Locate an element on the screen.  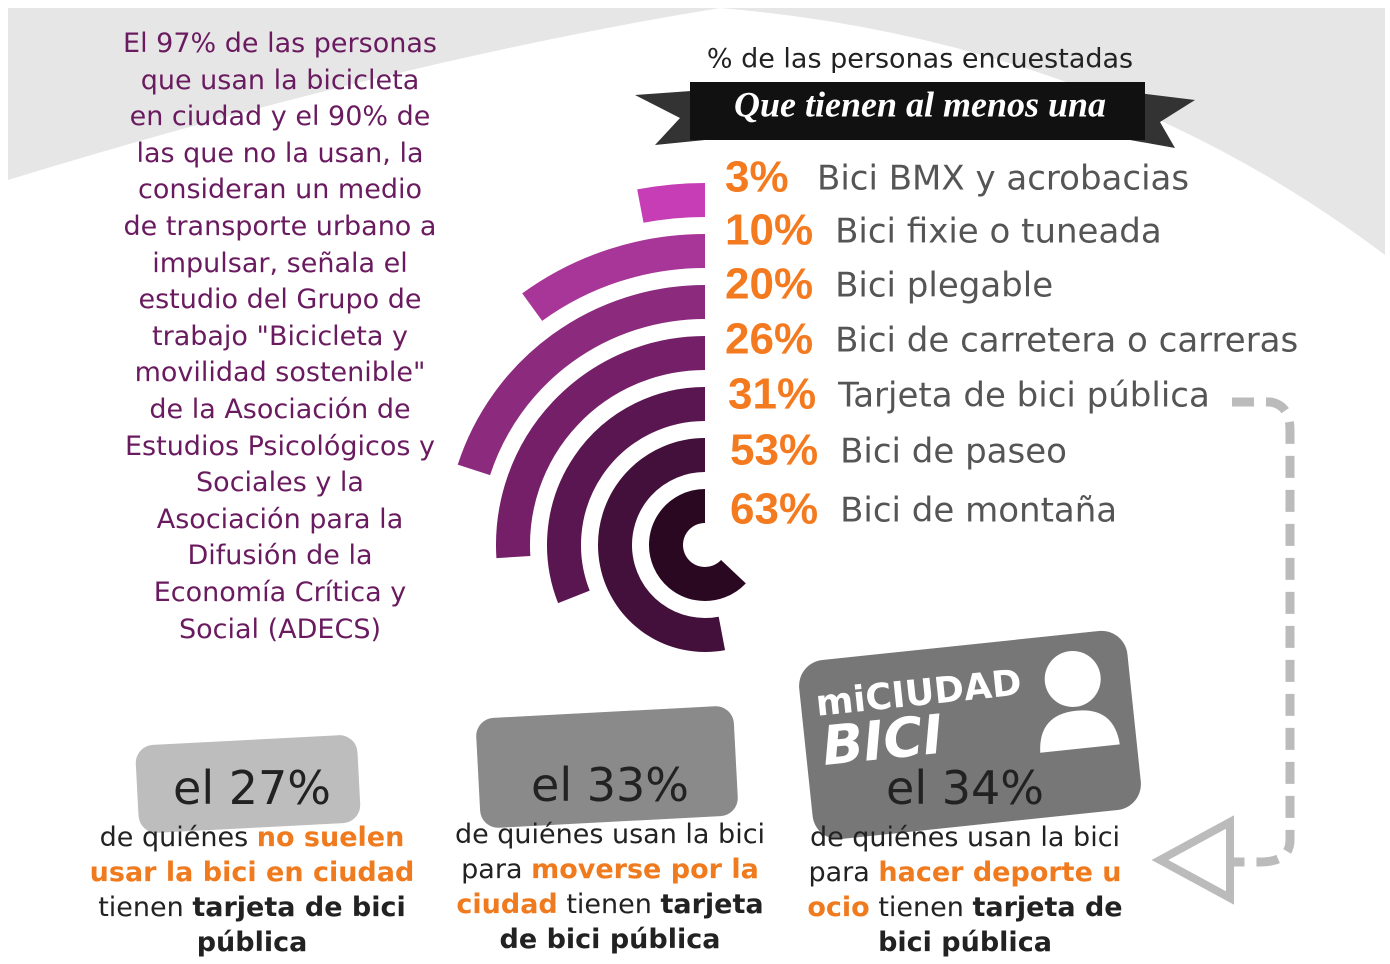
stat-text-part: moverse por la ciudad is located at coordinates (607, 887).